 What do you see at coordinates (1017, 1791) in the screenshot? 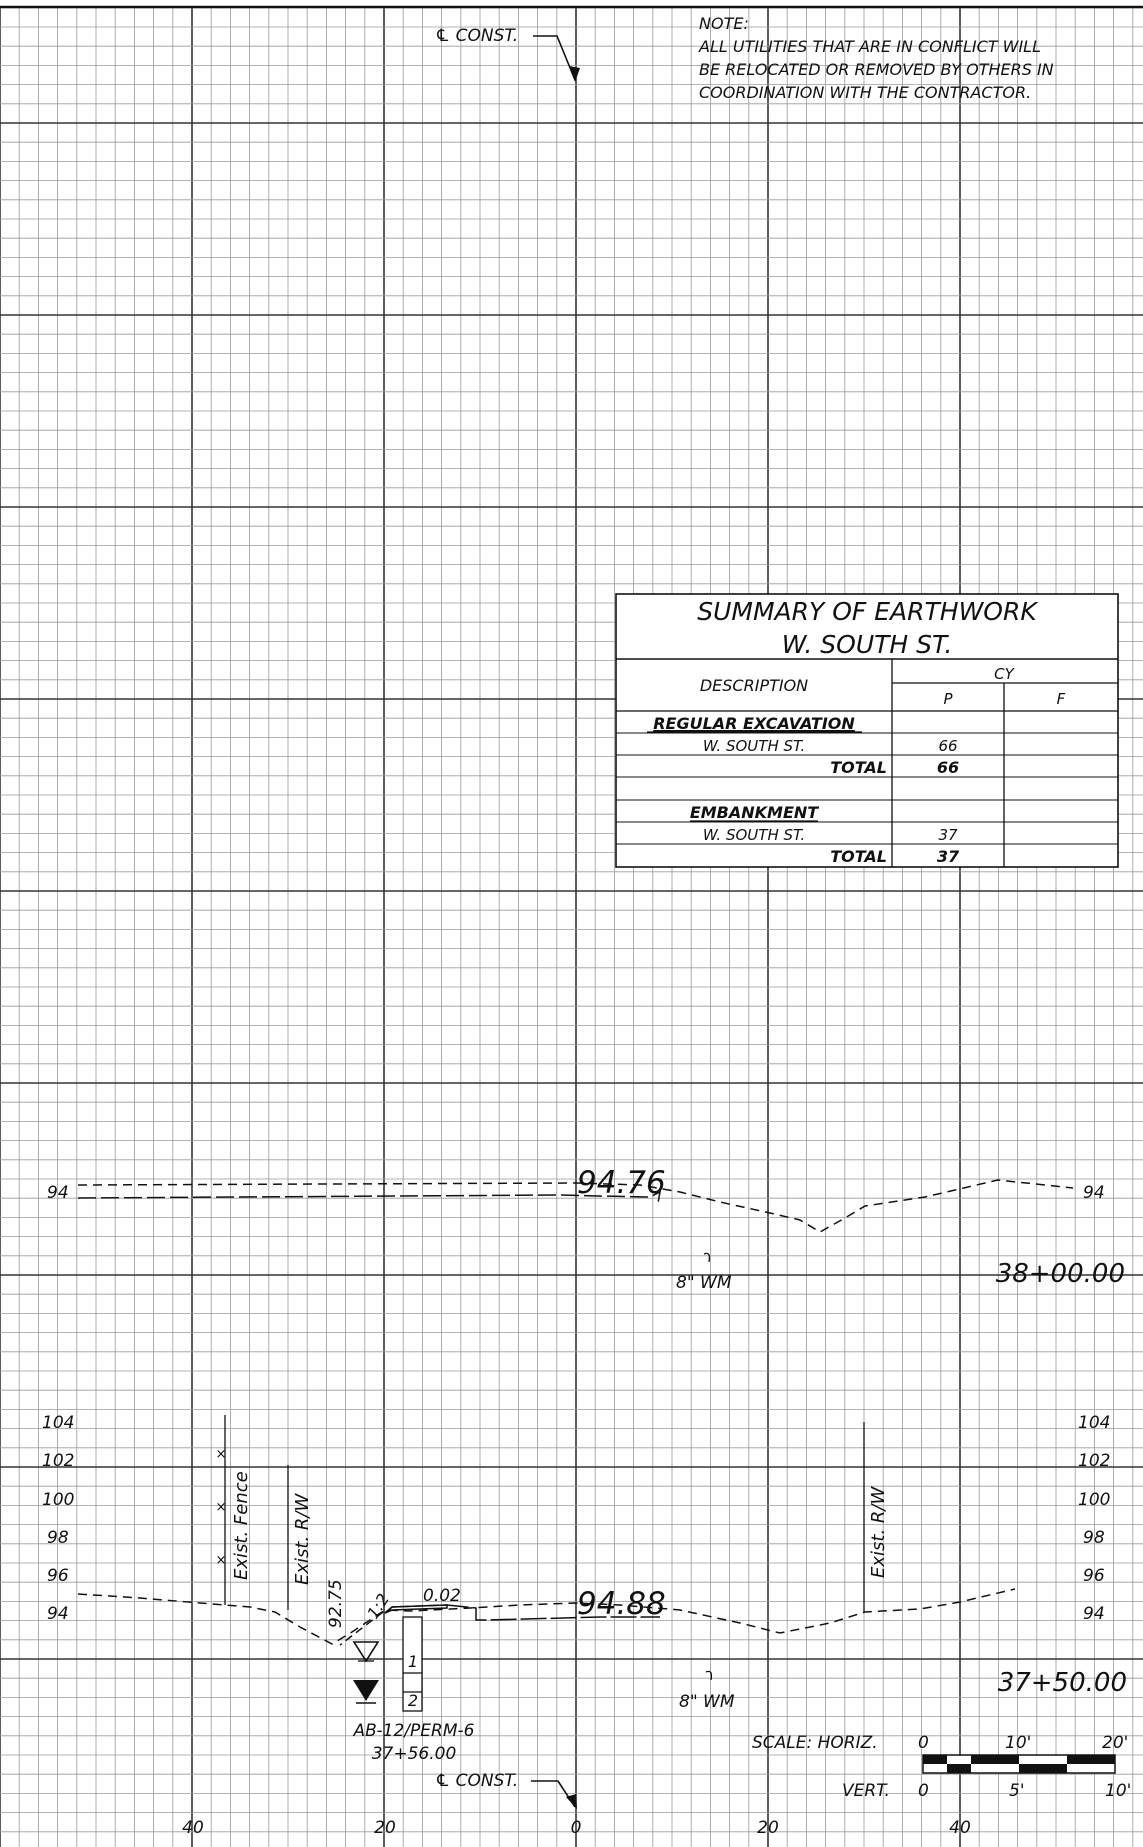
I see `scale-vert-tick-5: 5'` at bounding box center [1017, 1791].